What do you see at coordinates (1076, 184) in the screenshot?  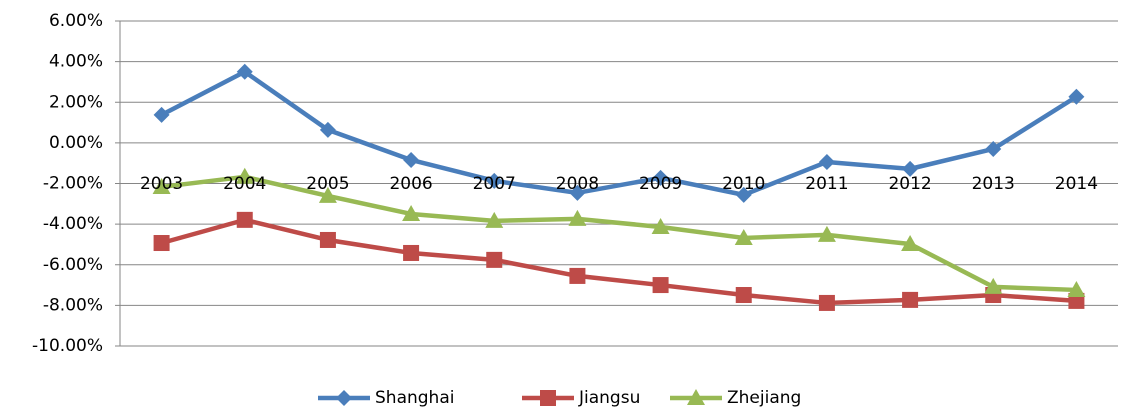 I see `x-tick-label: 2014` at bounding box center [1076, 184].